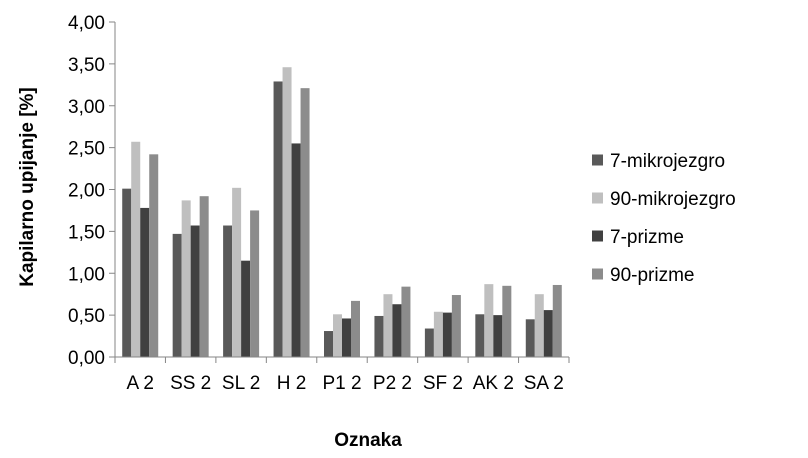 This screenshot has height=458, width=808. I want to click on y-tick-label: 1,50, so click(86, 232).